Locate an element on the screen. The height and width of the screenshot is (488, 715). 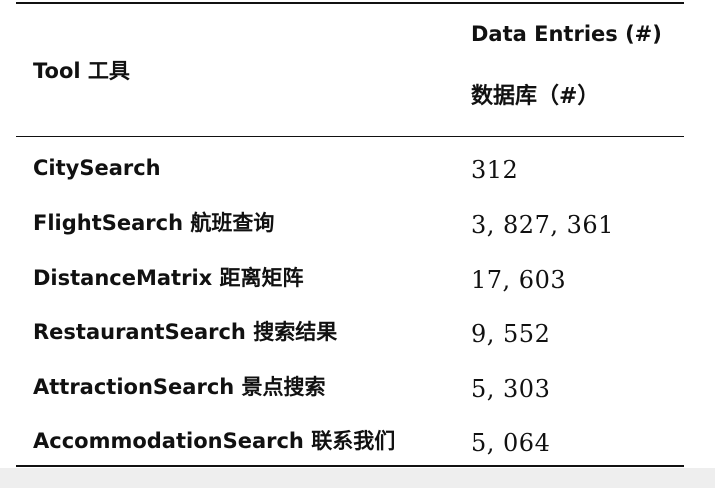
row-entries-value: 17, 603 is located at coordinates (519, 280).